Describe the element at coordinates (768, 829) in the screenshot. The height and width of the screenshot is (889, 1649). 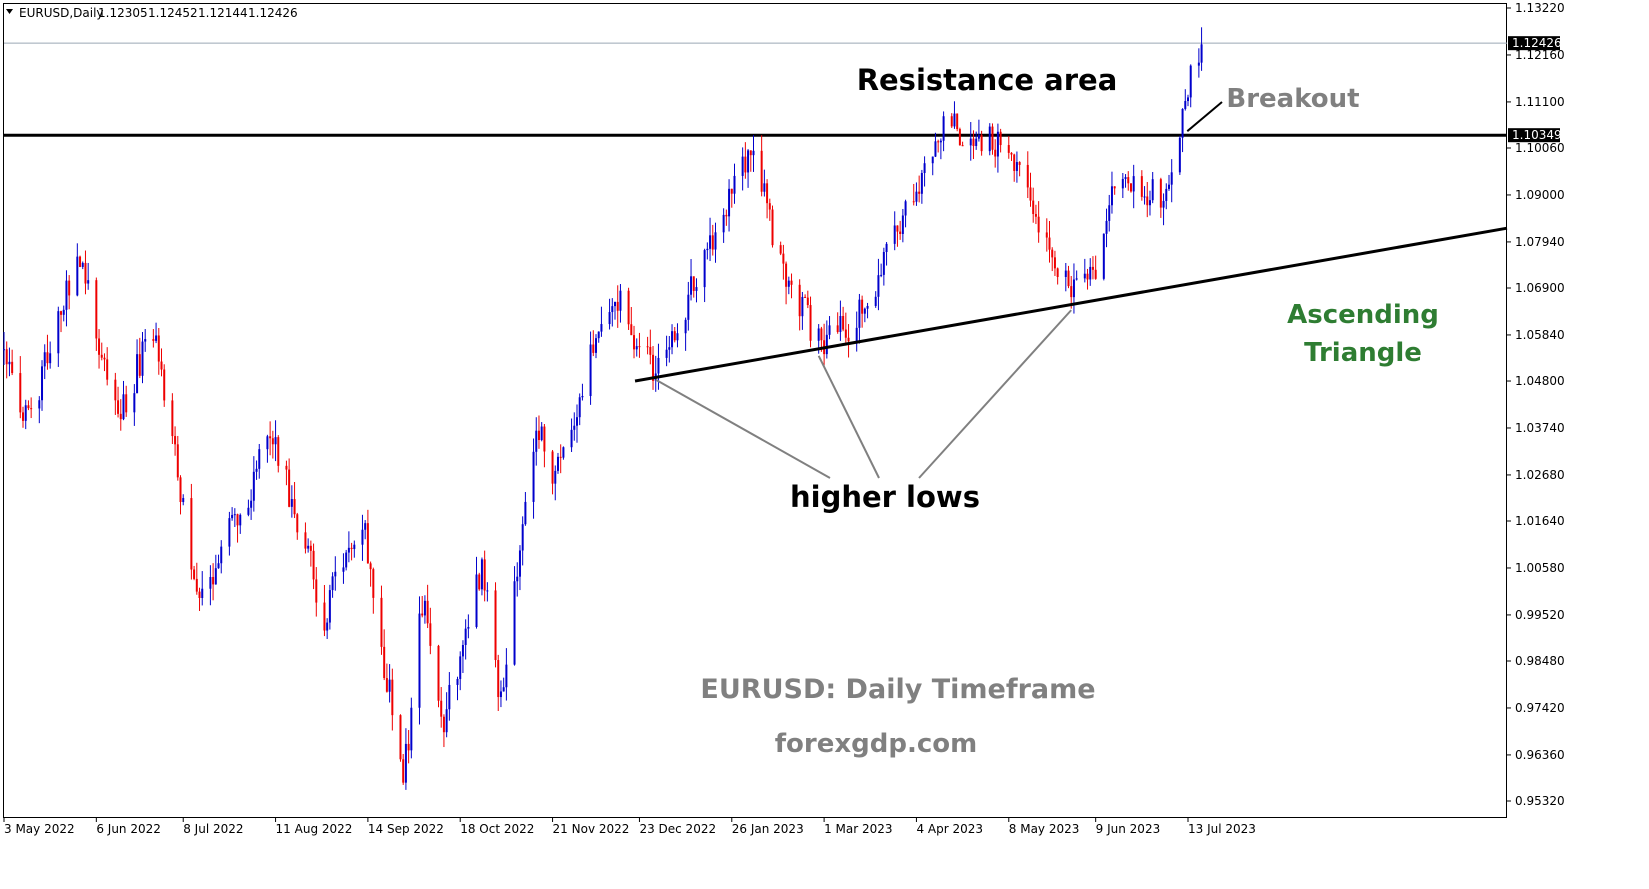
I see `x-tick-label: 26 Jan 2023` at that location.